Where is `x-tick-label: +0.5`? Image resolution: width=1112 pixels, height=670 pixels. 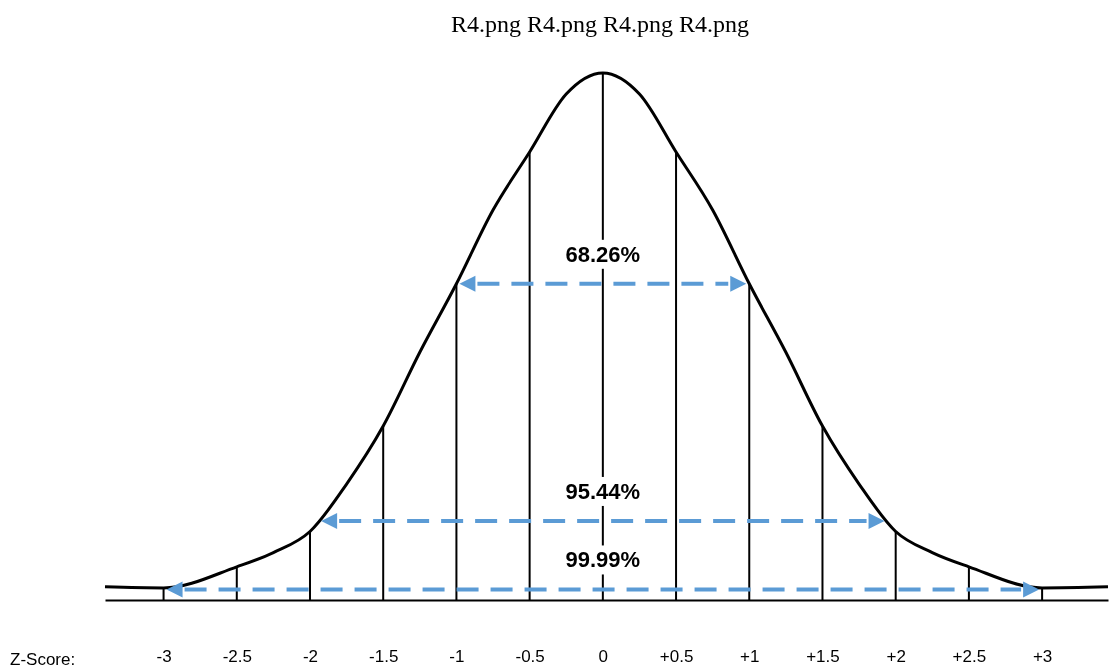 x-tick-label: +0.5 is located at coordinates (676, 657).